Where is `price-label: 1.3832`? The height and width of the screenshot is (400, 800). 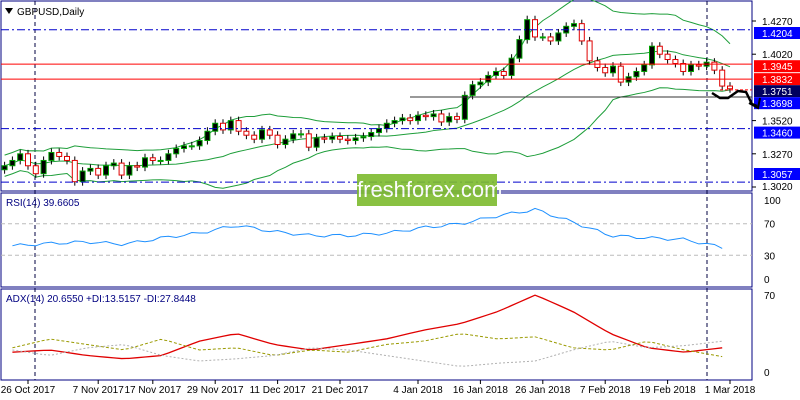 price-label: 1.3832 is located at coordinates (777, 80).